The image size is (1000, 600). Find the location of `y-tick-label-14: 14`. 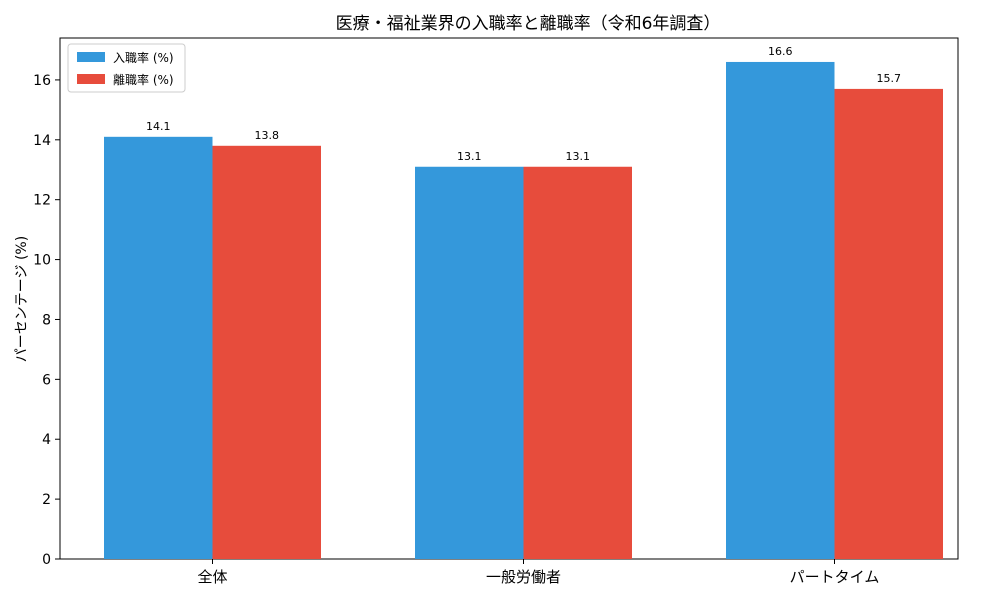

y-tick-label-14: 14 is located at coordinates (42, 141).